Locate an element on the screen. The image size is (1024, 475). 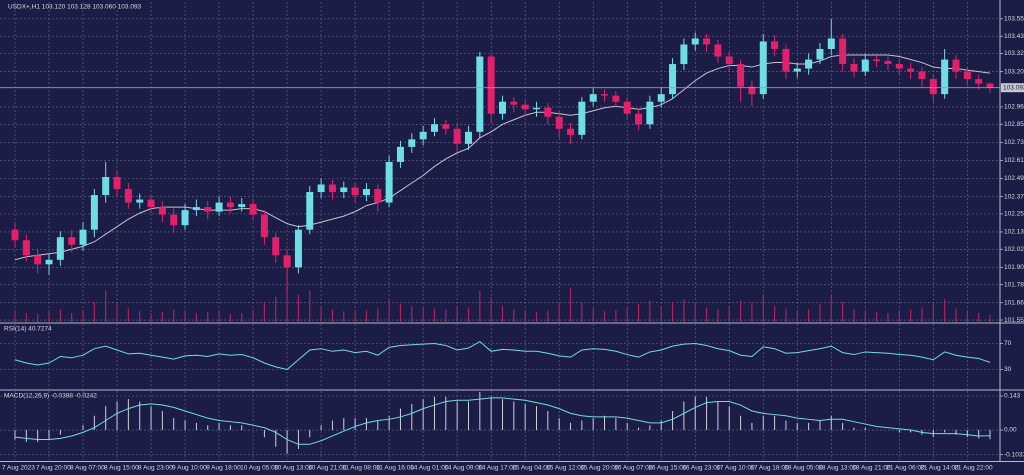
y-tick-label: 30 is located at coordinates (1008, 369).